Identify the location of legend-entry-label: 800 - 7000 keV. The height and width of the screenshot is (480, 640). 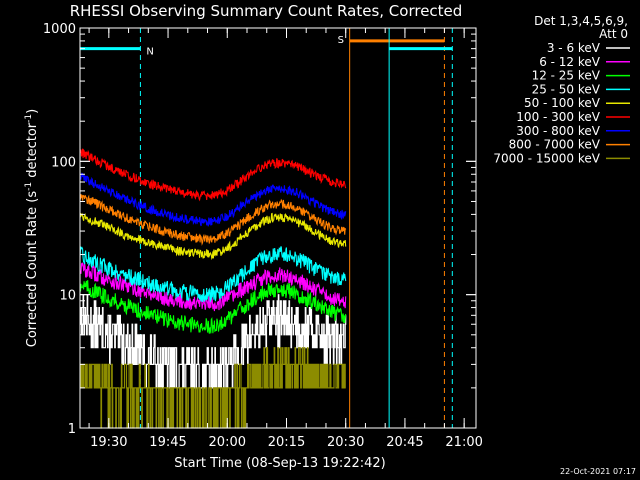
(555, 145).